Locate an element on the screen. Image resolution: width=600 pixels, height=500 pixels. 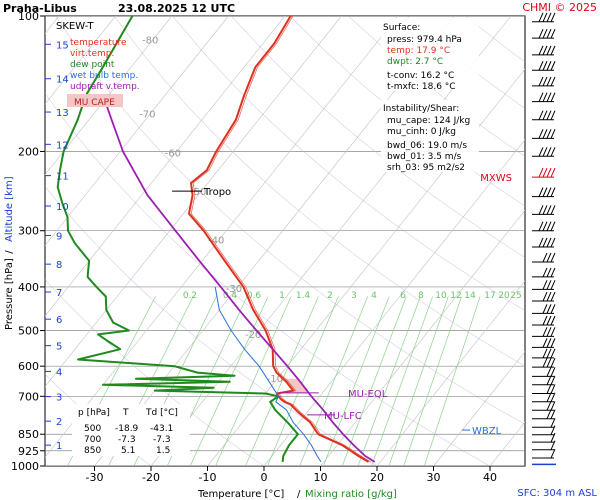
mu-cape-badge-label: MU CAPE is located at coordinates (94, 103).